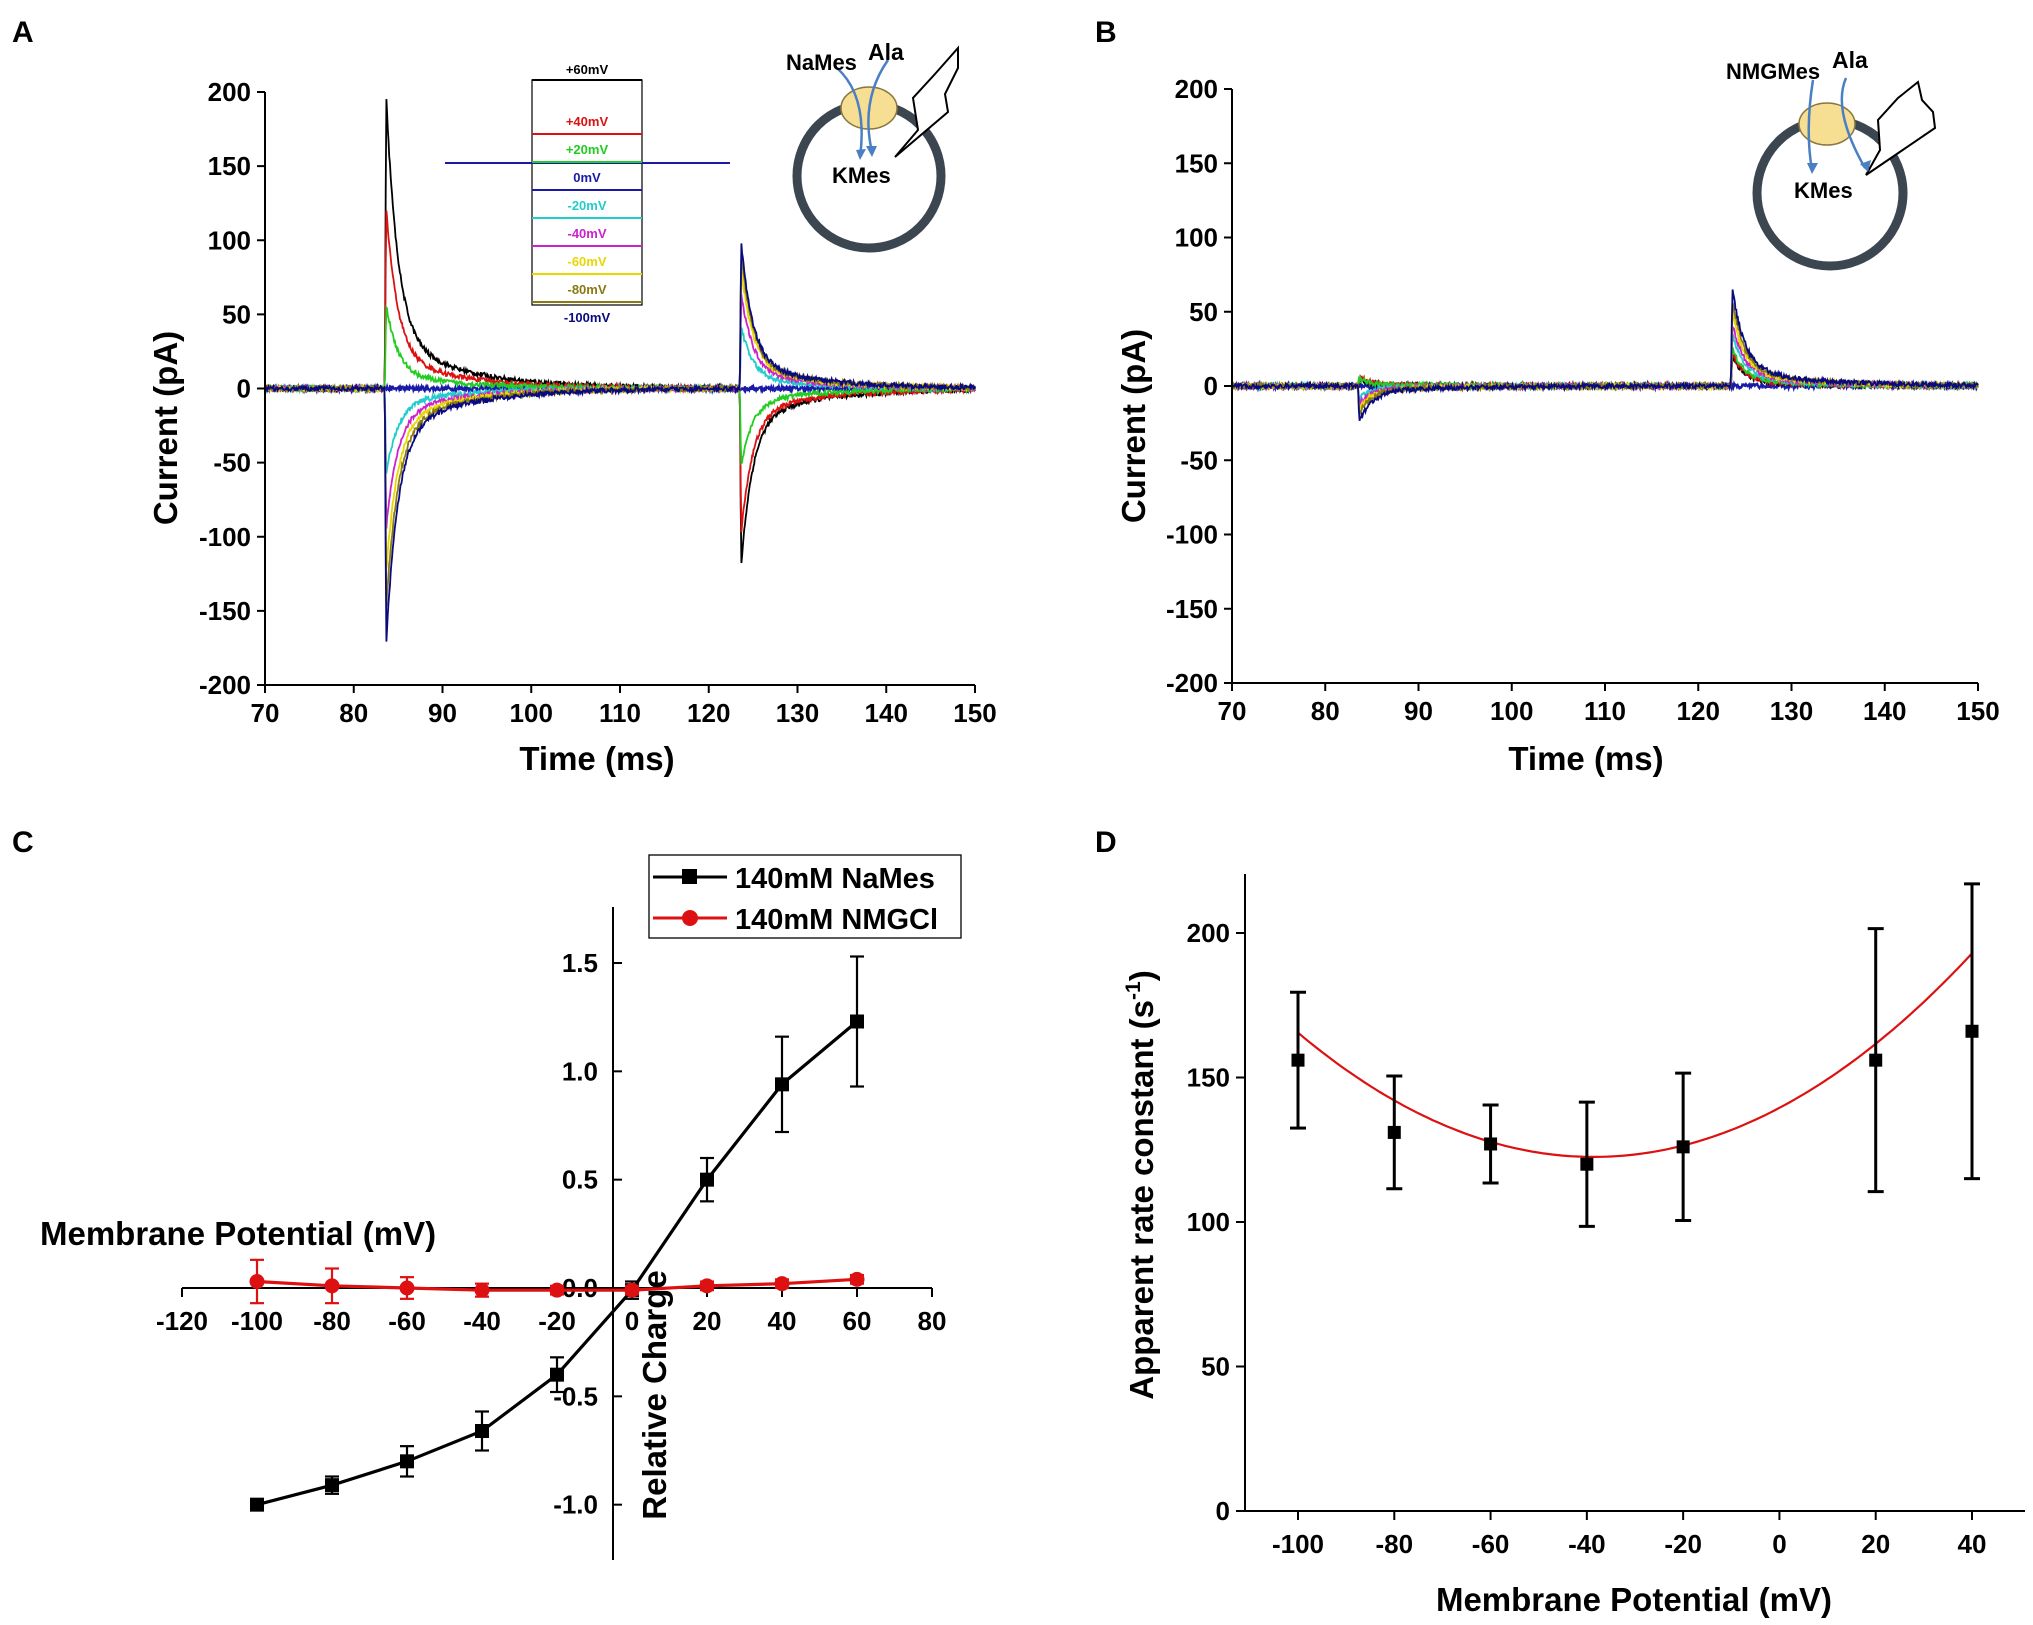 The height and width of the screenshot is (1625, 2033). I want to click on schematic-inner-ion: KMes, so click(1823, 190).